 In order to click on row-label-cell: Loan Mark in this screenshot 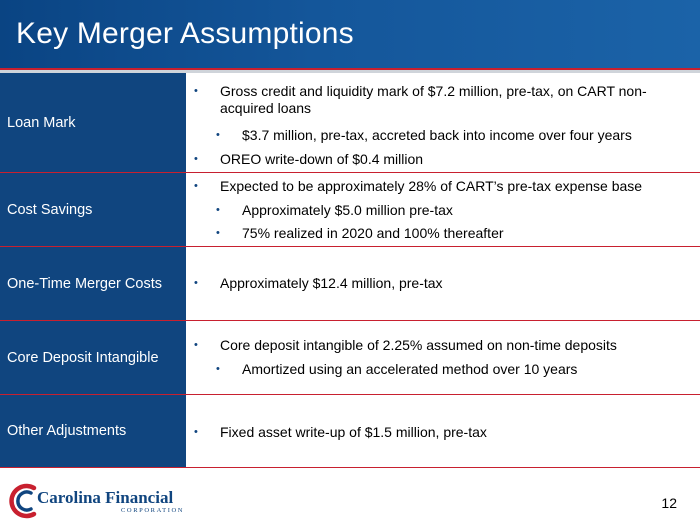, I will do `click(93, 122)`.